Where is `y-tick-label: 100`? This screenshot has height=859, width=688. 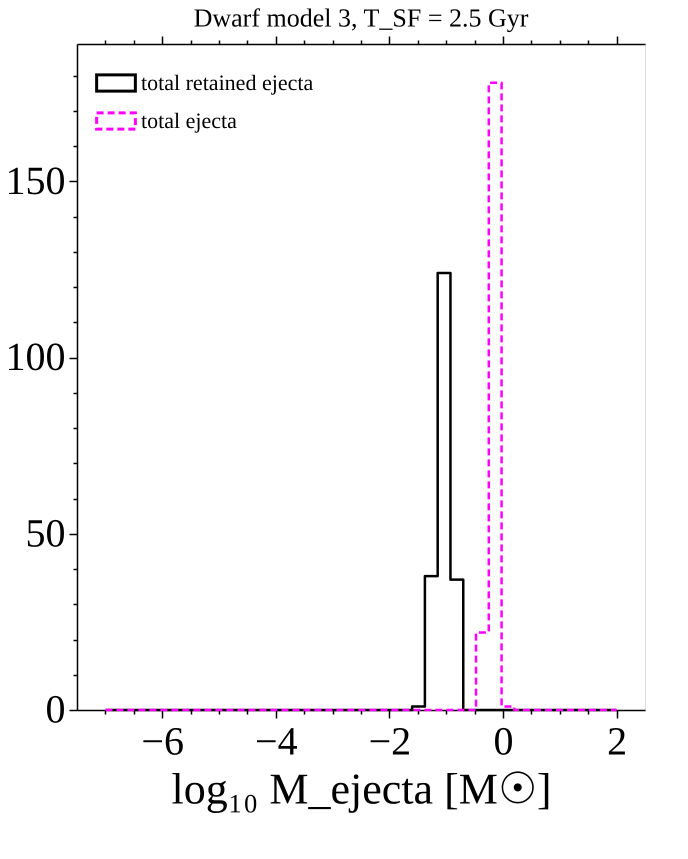
y-tick-label: 100 is located at coordinates (36, 357).